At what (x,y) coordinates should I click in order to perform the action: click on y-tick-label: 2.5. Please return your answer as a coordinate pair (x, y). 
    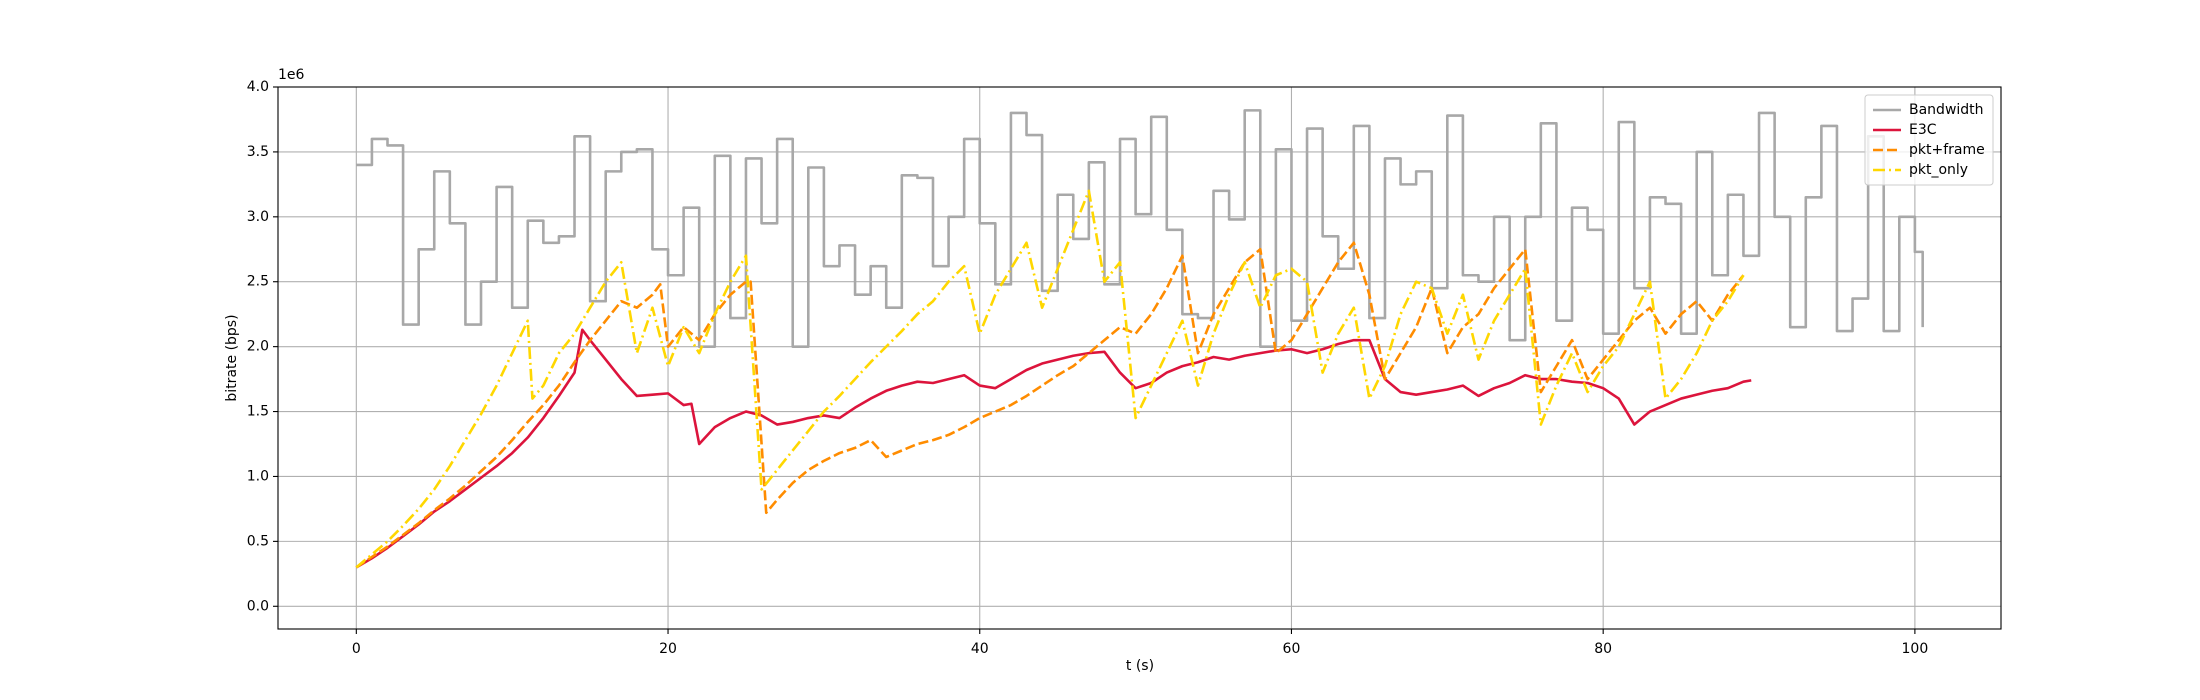
    Looking at the image, I should click on (258, 282).